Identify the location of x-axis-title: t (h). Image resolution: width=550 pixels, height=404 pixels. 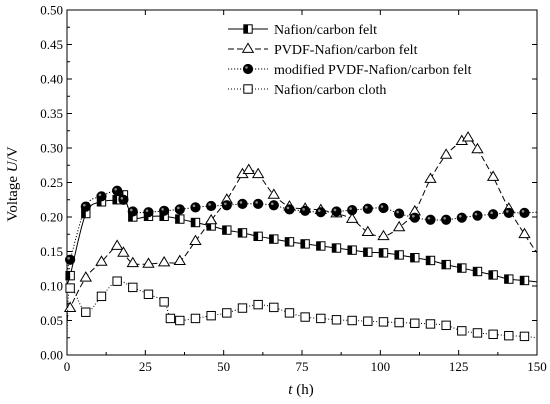
(300, 390).